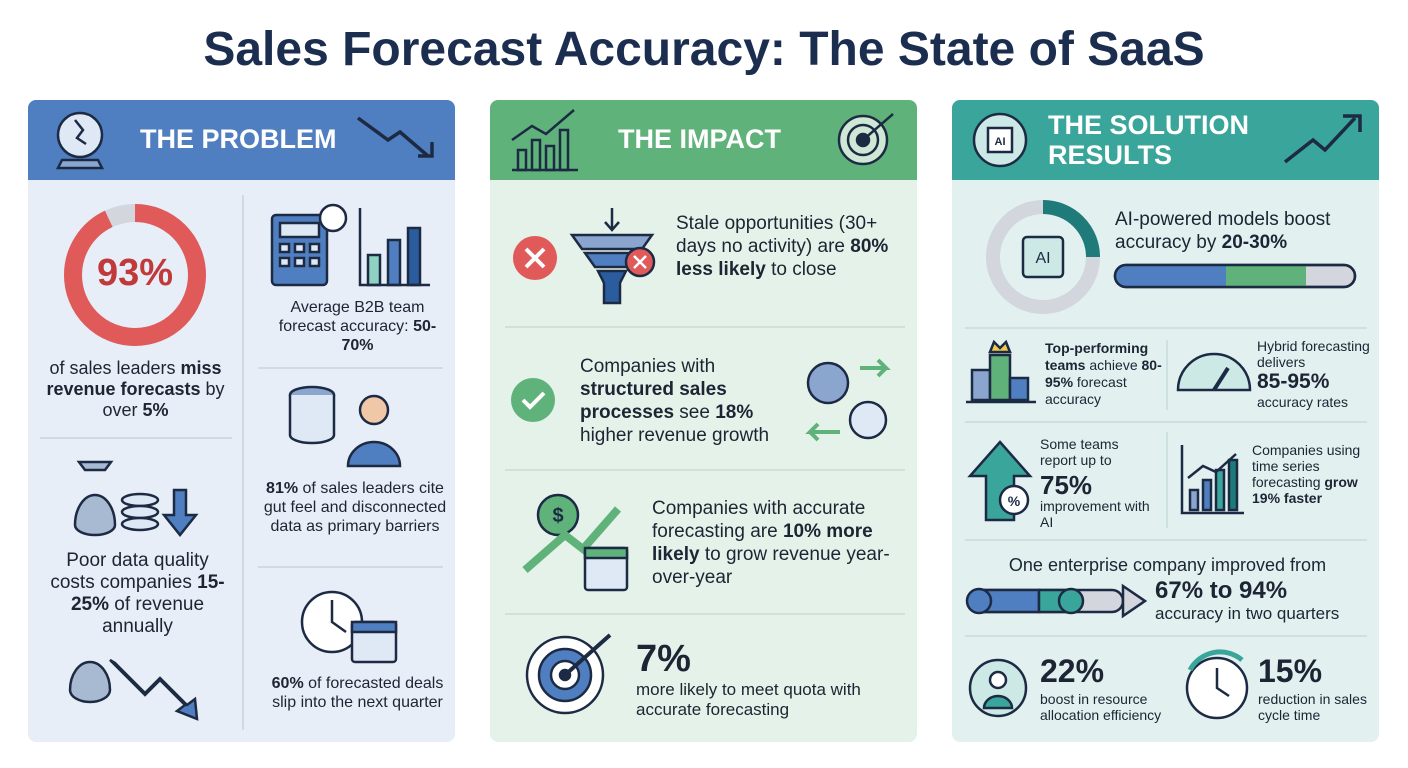 This screenshot has height=768, width=1408. Describe the element at coordinates (762, 543) in the screenshot. I see `emphasis: 10% more likely` at that location.